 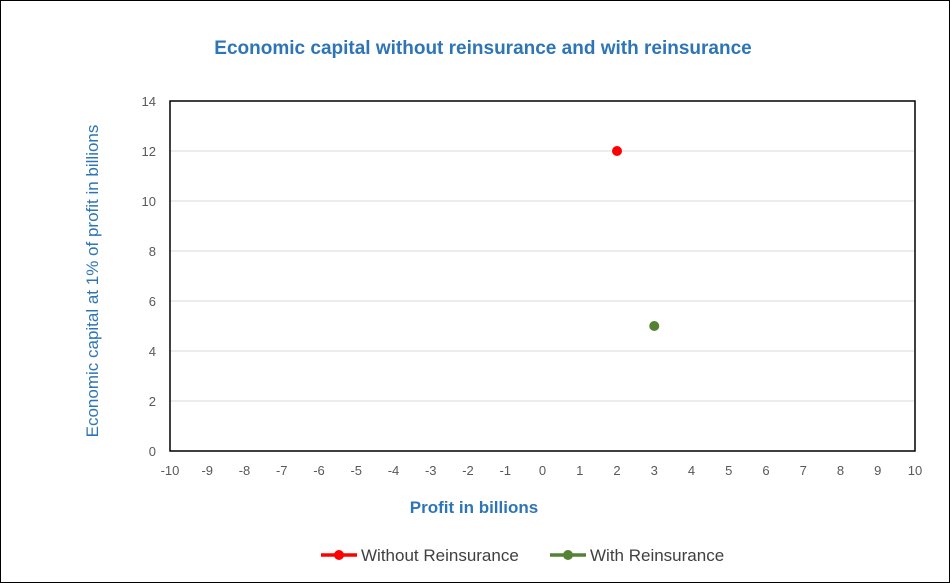 I want to click on x-tick-label: 2, so click(x=616, y=470).